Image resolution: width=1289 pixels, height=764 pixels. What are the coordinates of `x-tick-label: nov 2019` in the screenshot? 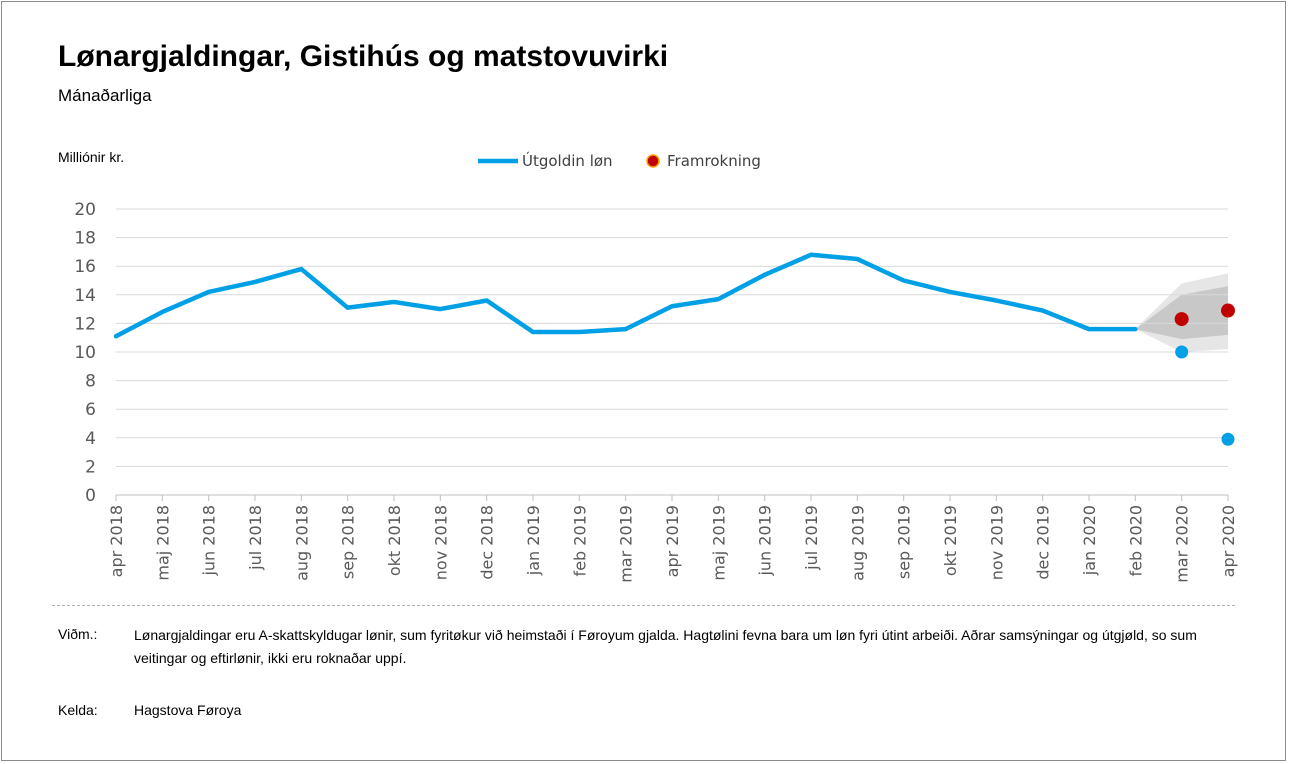 It's located at (996, 542).